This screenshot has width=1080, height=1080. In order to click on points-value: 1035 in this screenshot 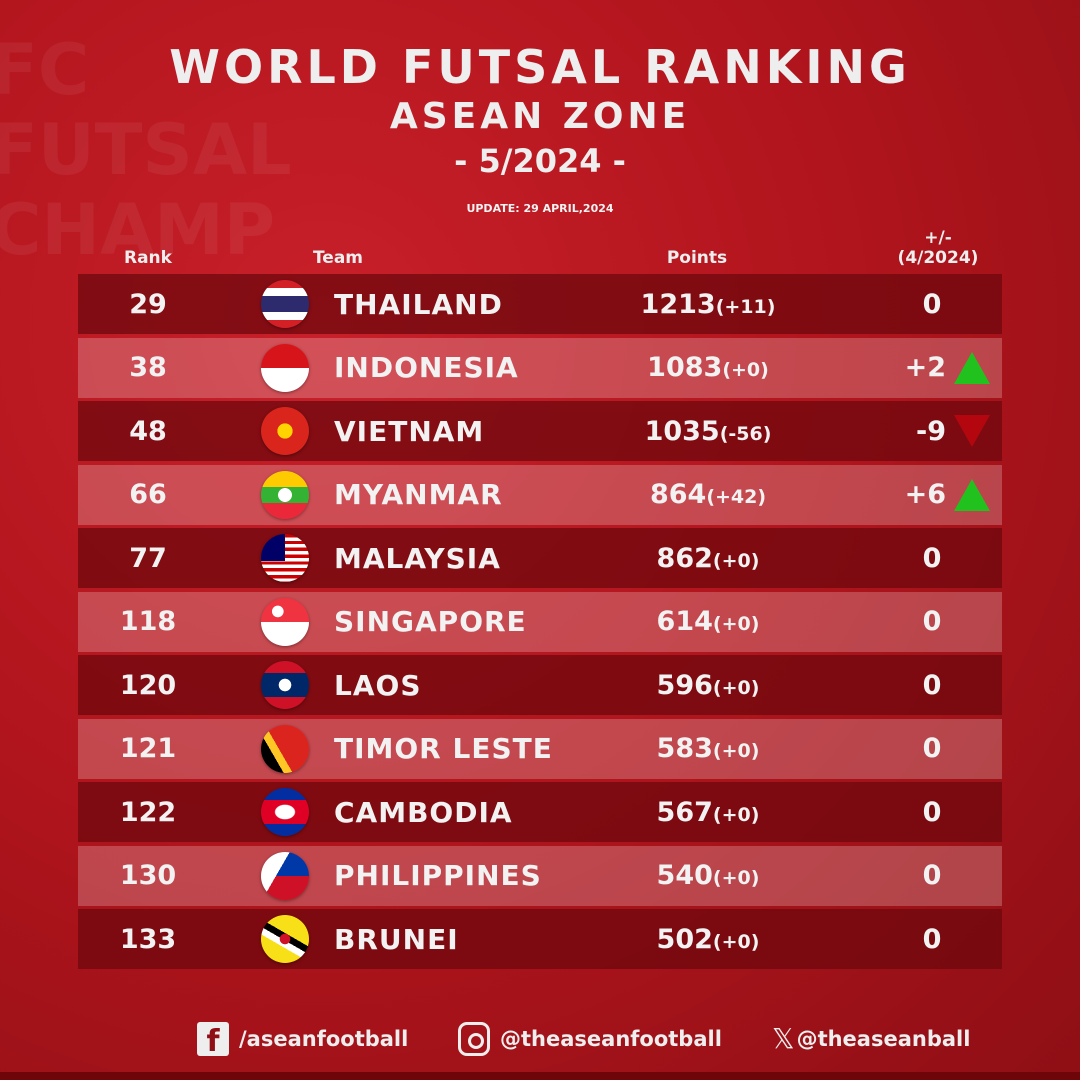, I will do `click(682, 431)`.